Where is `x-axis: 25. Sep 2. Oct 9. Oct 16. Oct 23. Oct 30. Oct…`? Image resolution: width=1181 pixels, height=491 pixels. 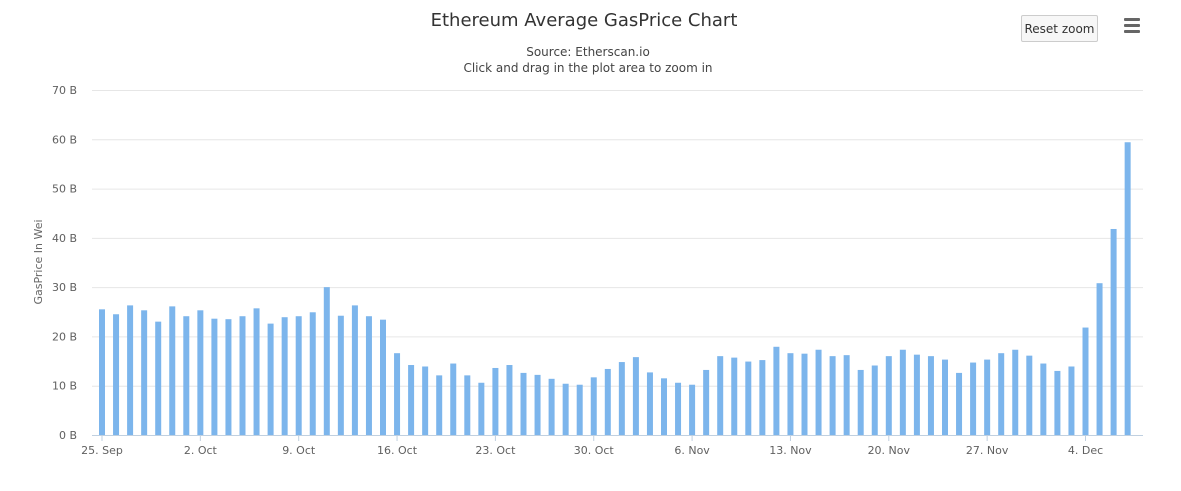
x-axis: 25. Sep 2. Oct 9. Oct 16. Oct 23. Oct 30. Oct… is located at coordinates (592, 446).